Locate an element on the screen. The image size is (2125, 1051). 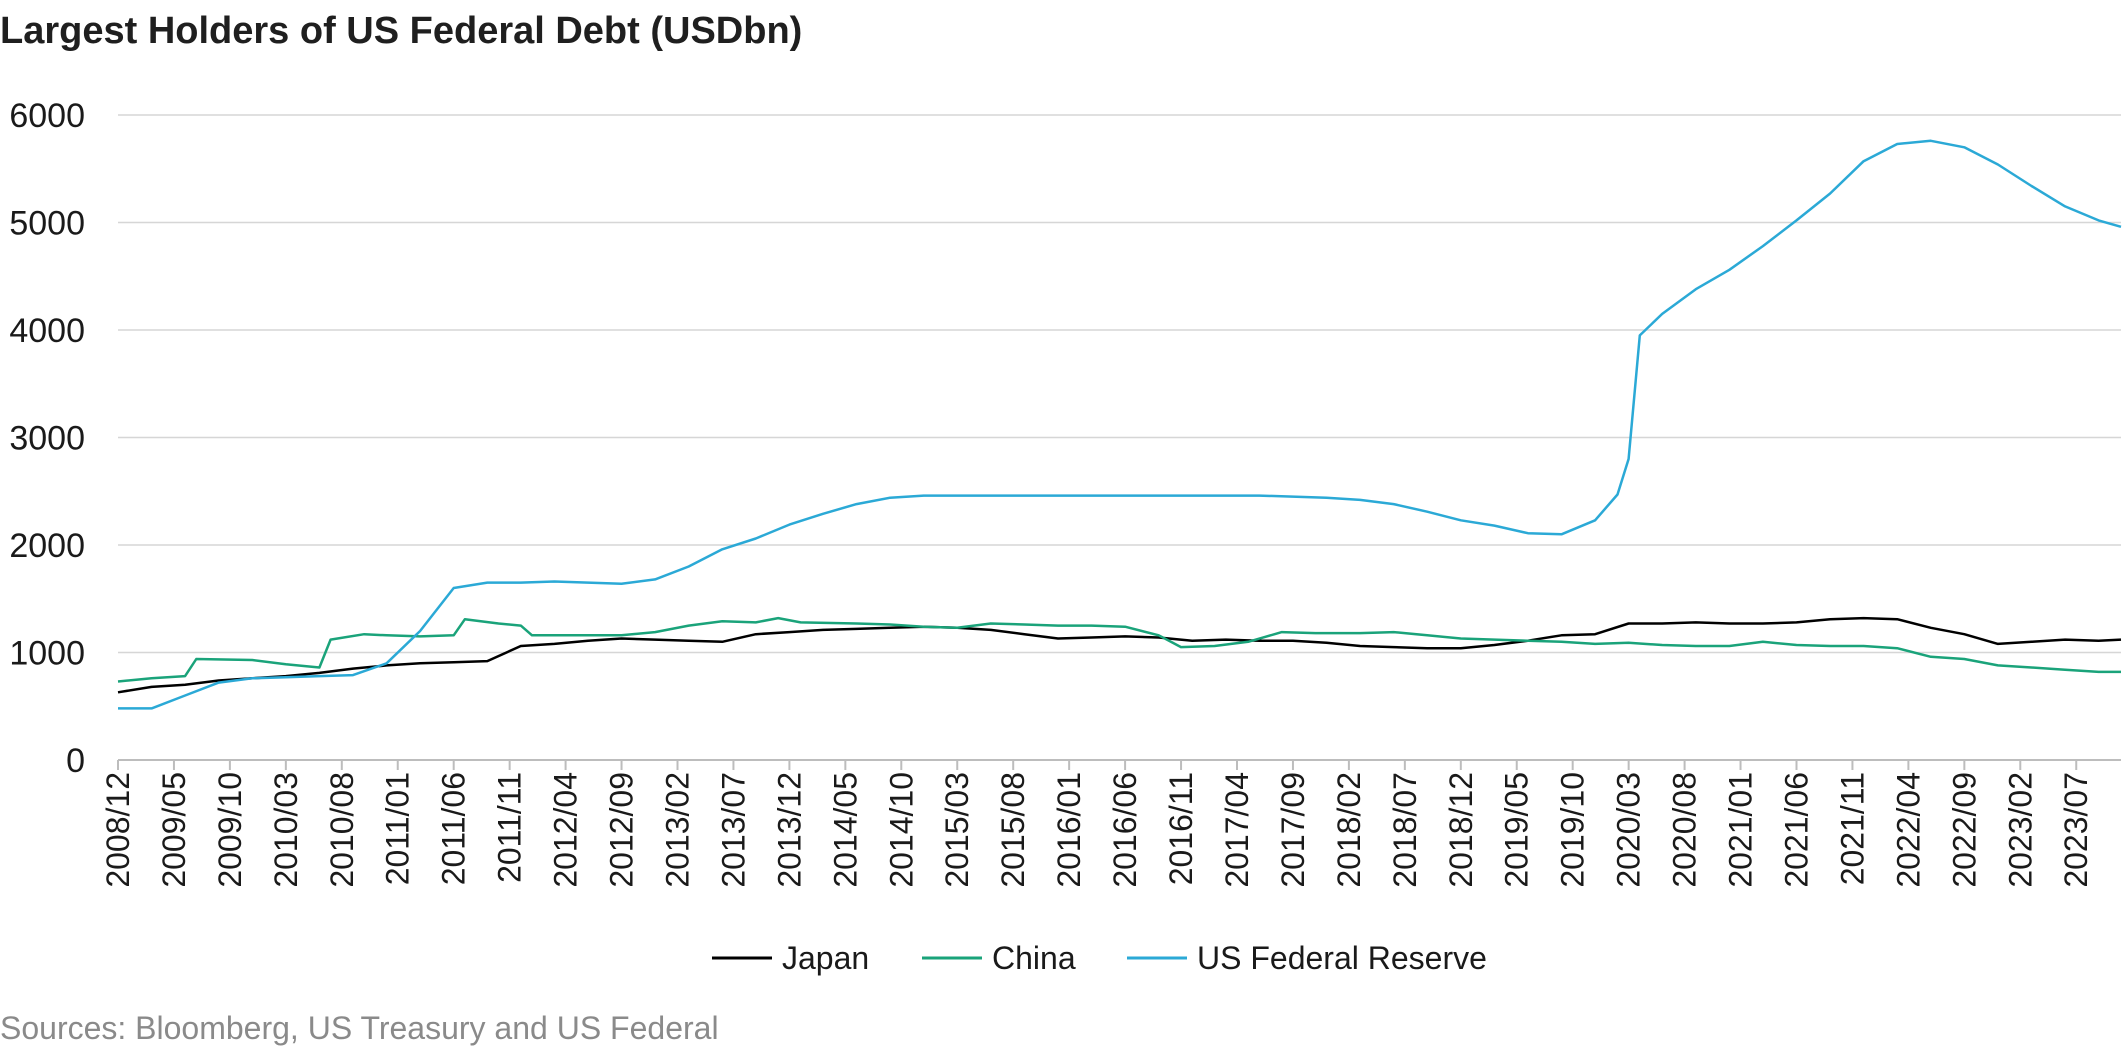
x-tick-label: 2008/12 is located at coordinates (118, 830).